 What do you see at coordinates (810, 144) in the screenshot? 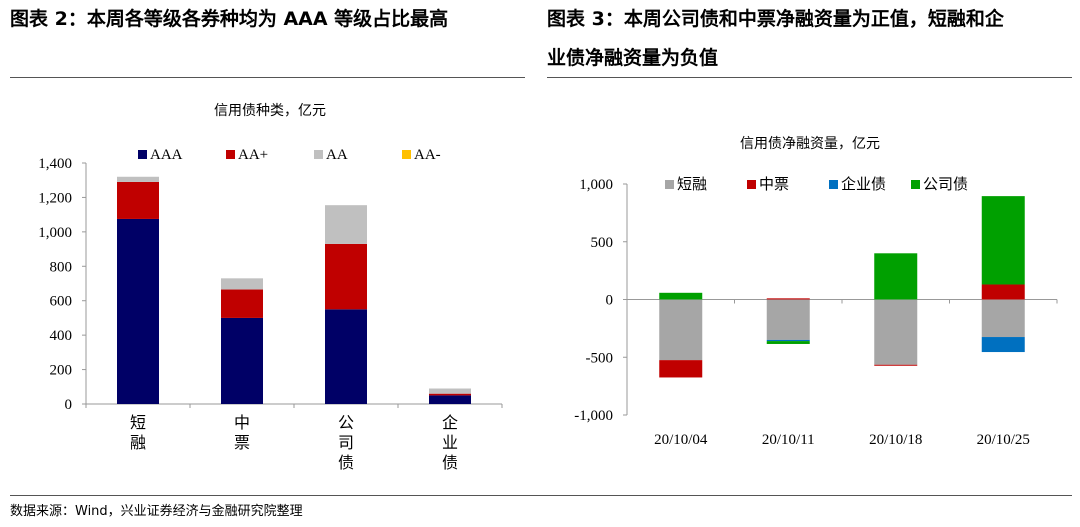
I see `chart-subtitle: 信用债净融资量，亿元` at bounding box center [810, 144].